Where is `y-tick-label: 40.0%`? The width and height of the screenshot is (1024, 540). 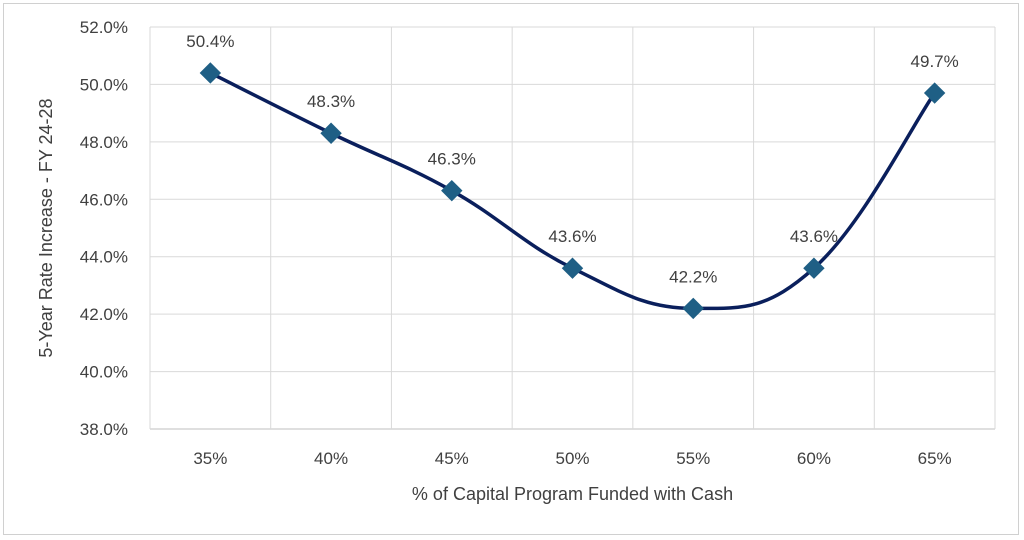 y-tick-label: 40.0% is located at coordinates (104, 372).